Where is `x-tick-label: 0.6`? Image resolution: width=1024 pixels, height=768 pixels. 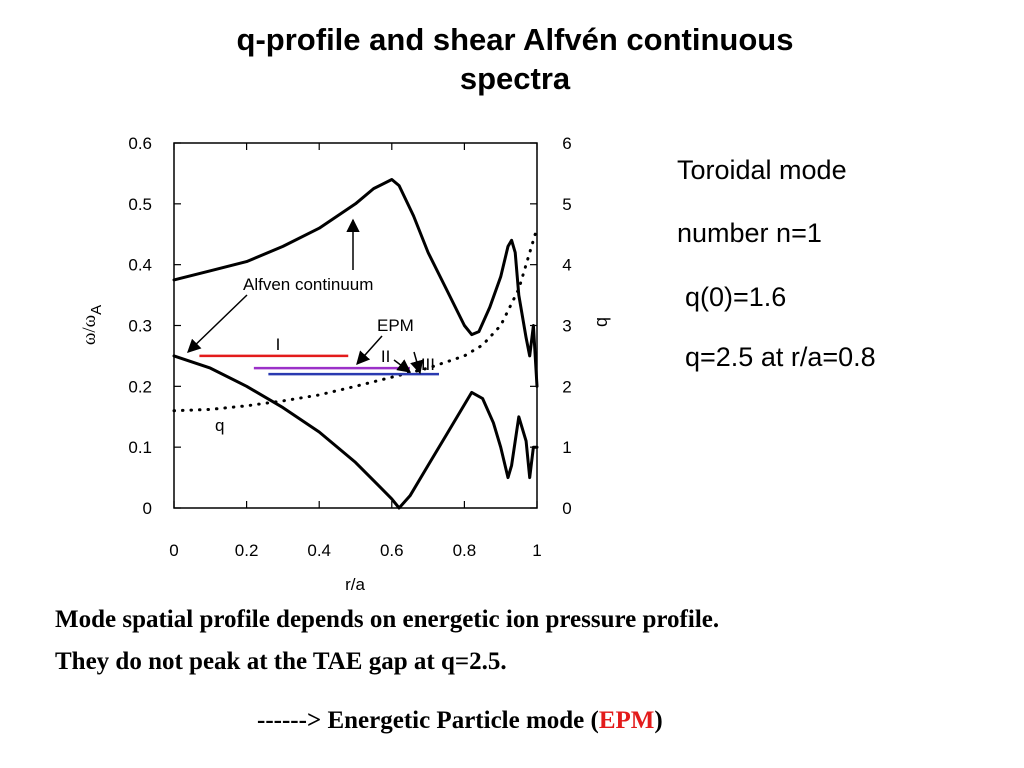
x-tick-label: 0.6 is located at coordinates (392, 550).